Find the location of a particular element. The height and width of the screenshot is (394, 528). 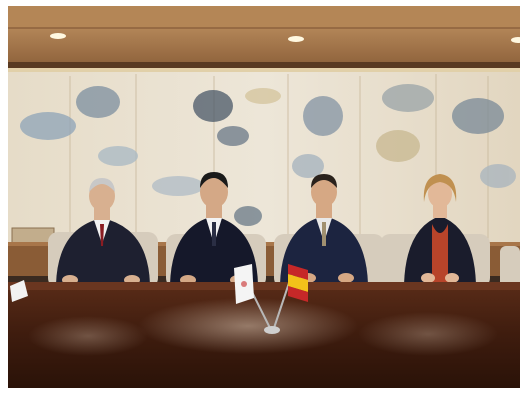

spain-flag is located at coordinates (298, 283).